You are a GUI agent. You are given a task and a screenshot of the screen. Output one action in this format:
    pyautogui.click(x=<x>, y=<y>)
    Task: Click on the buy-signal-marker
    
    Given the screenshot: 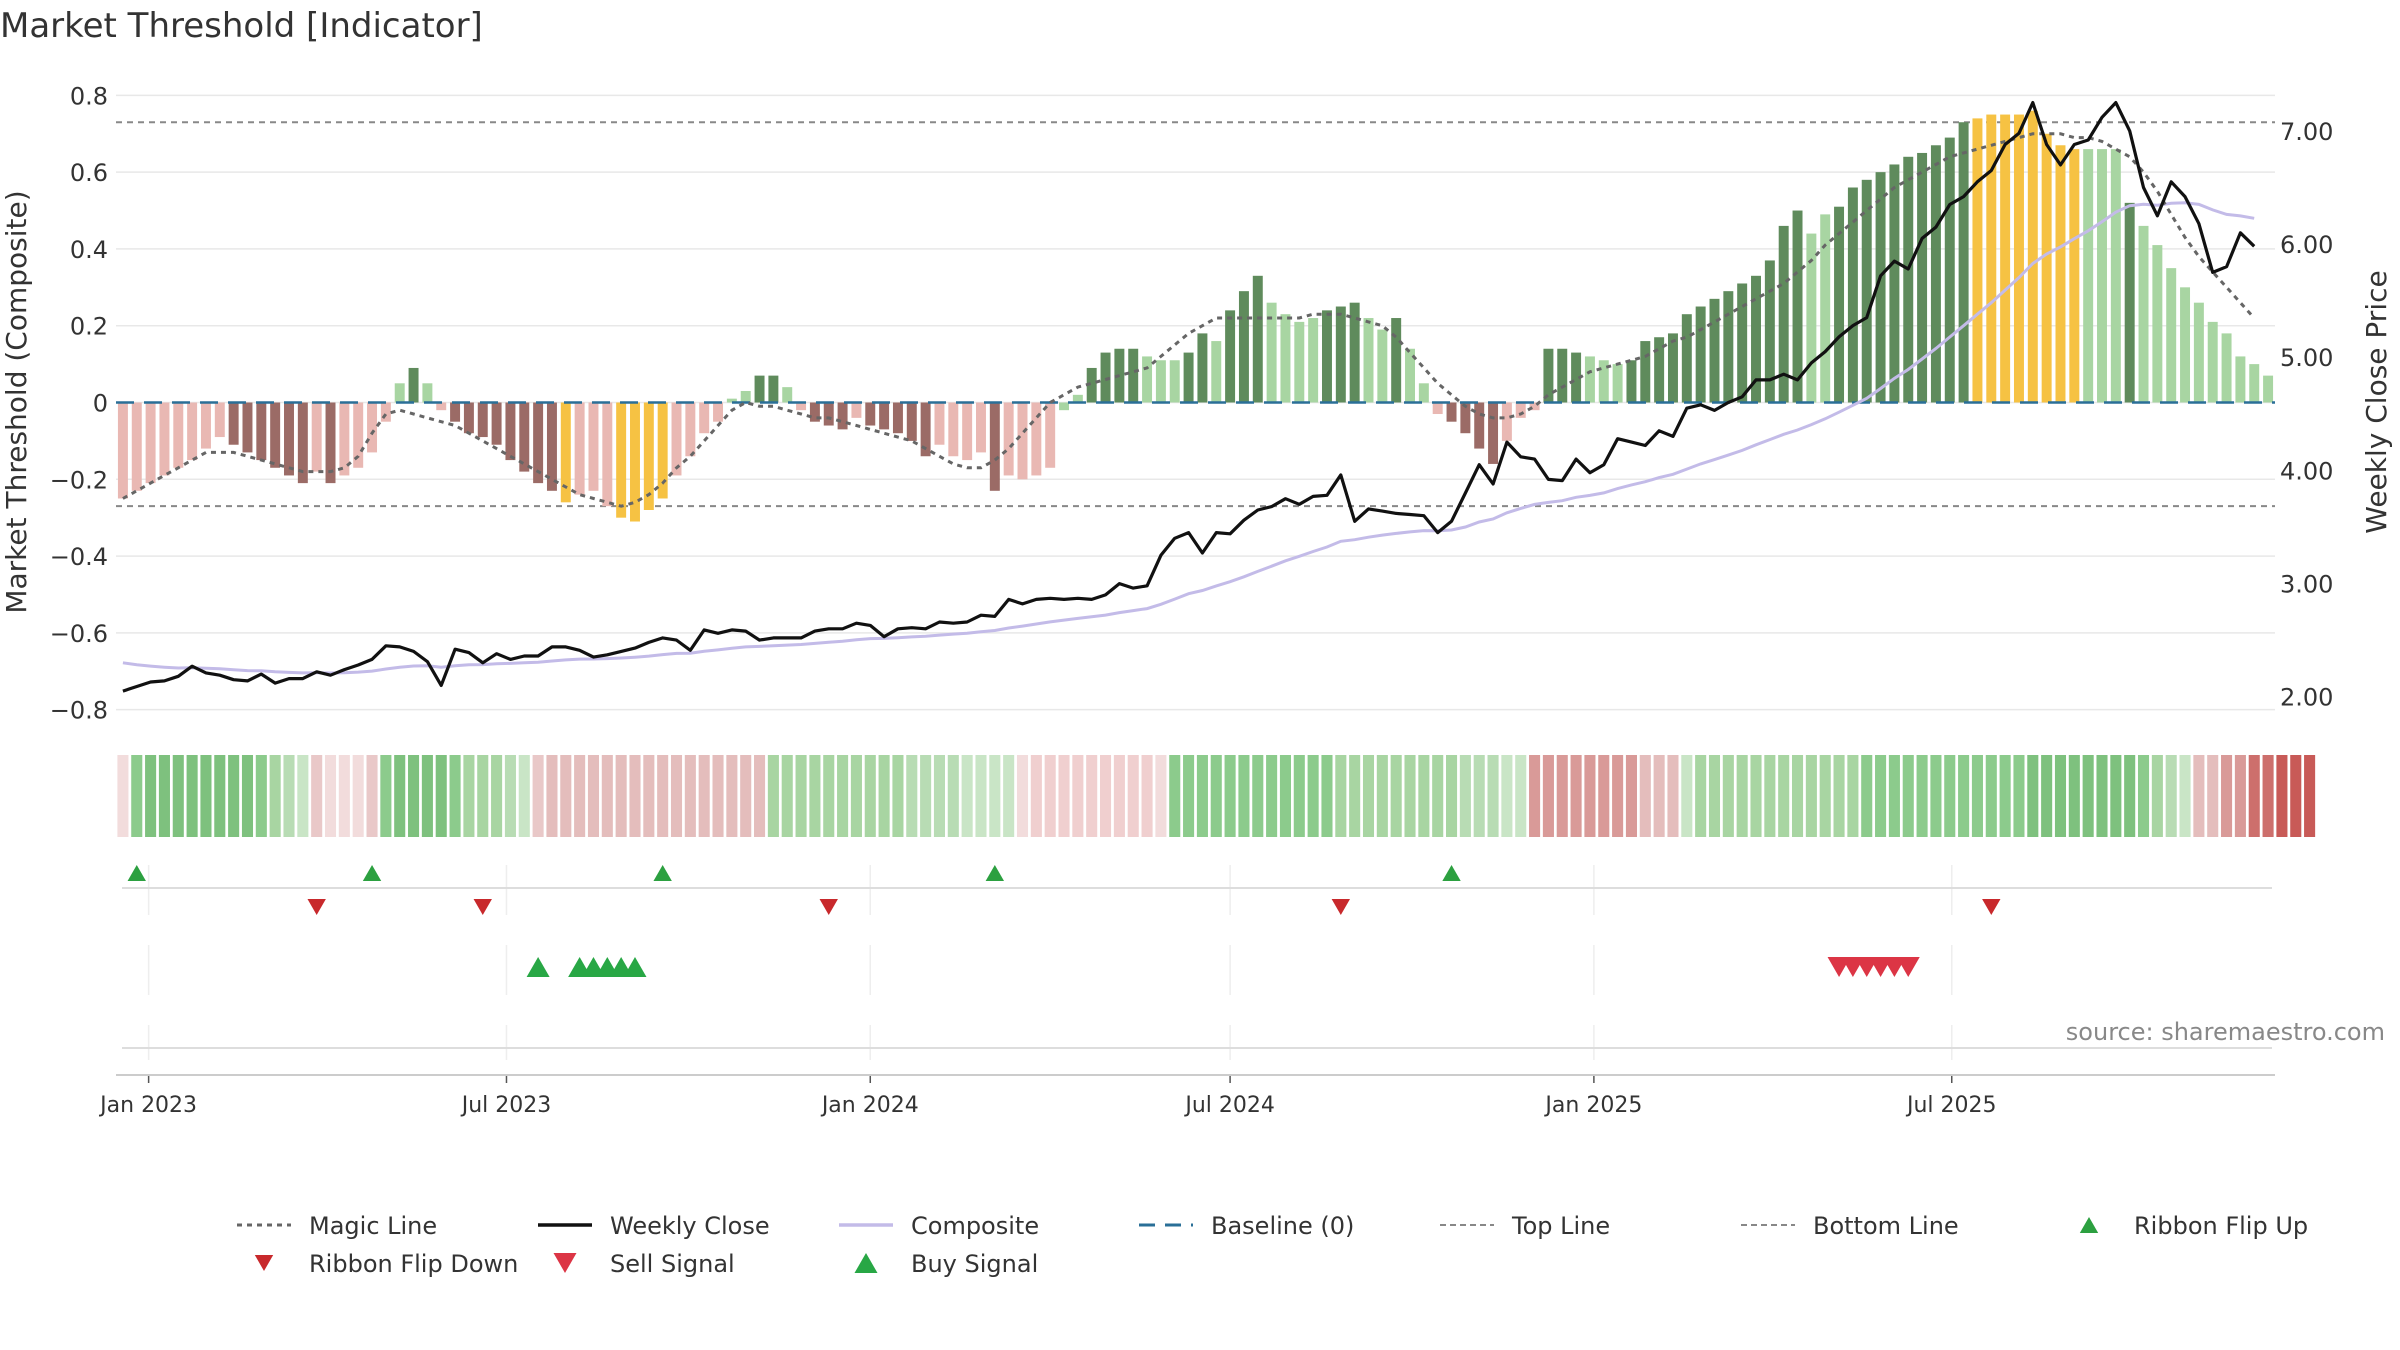 What is the action you would take?
    pyautogui.click(x=635, y=967)
    